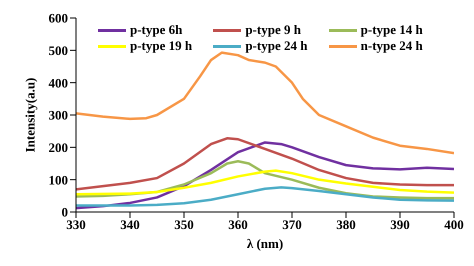 The width and height of the screenshot is (474, 266). I want to click on x-axis-title: λ (nm), so click(265, 243).